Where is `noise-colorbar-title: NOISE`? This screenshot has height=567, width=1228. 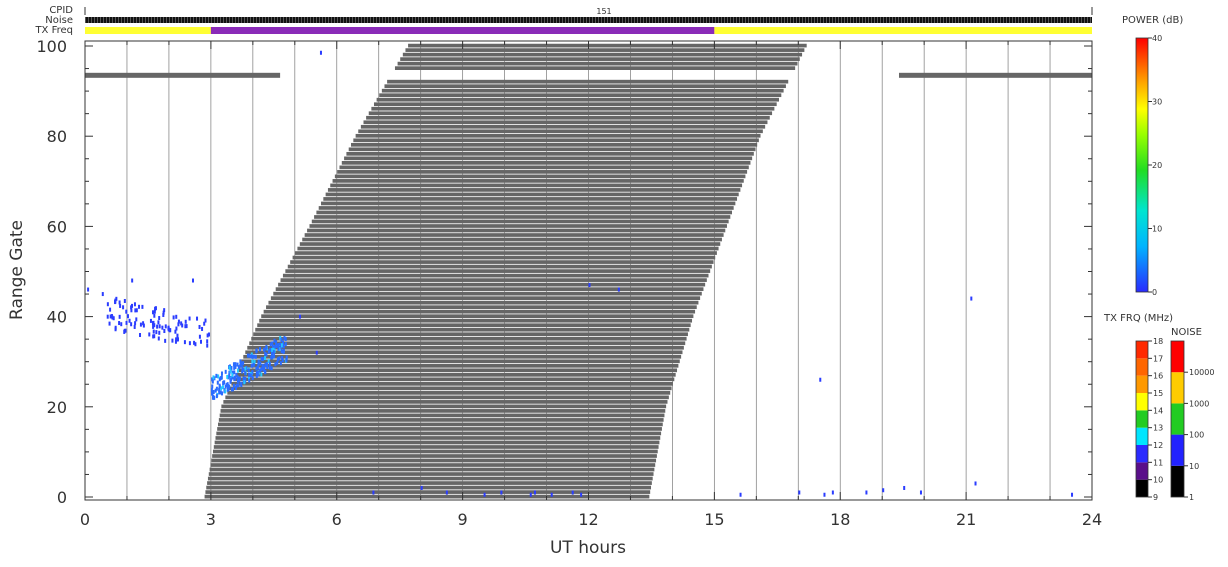 noise-colorbar-title: NOISE is located at coordinates (1186, 332).